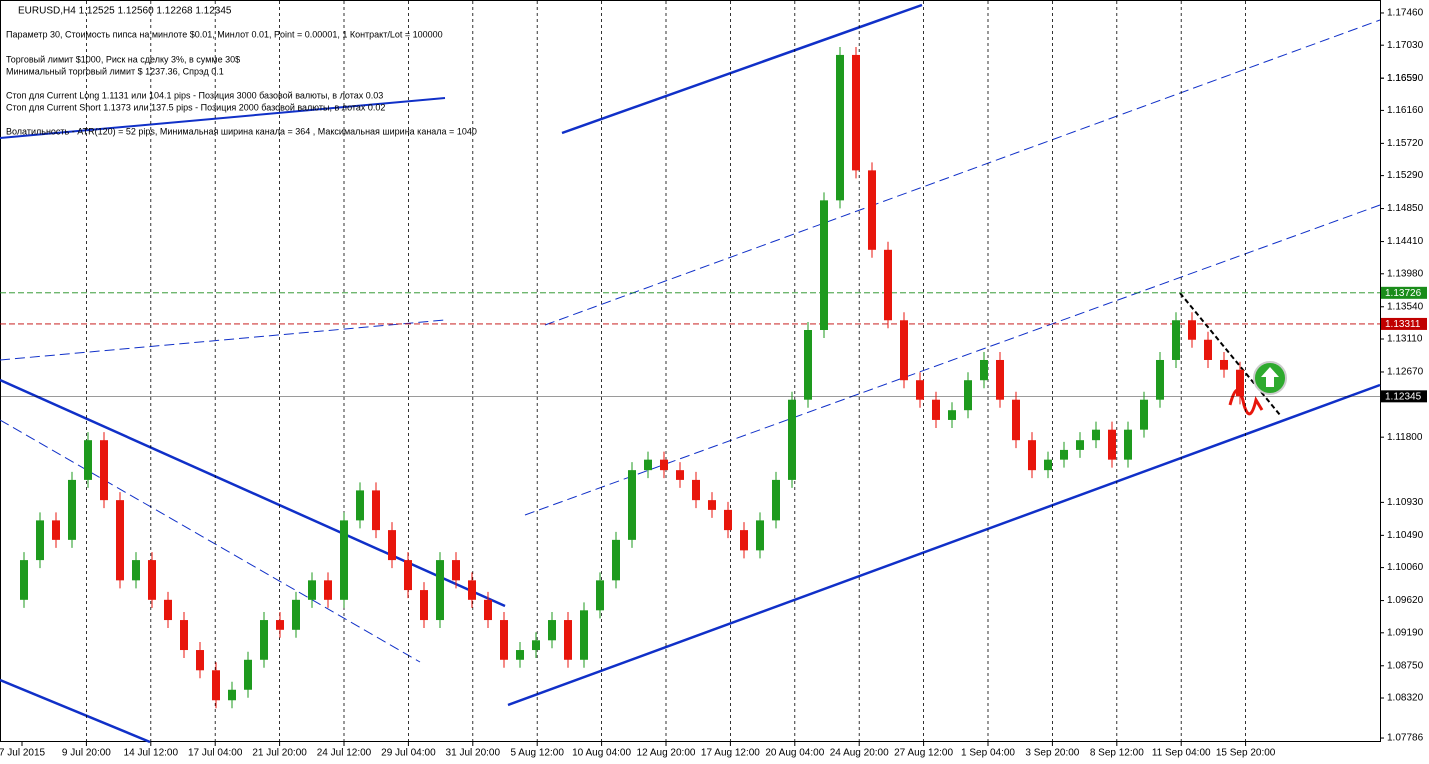 Image resolution: width=1429 pixels, height=764 pixels. What do you see at coordinates (1405, 502) in the screenshot?
I see `y-tick-label: 1.10930` at bounding box center [1405, 502].